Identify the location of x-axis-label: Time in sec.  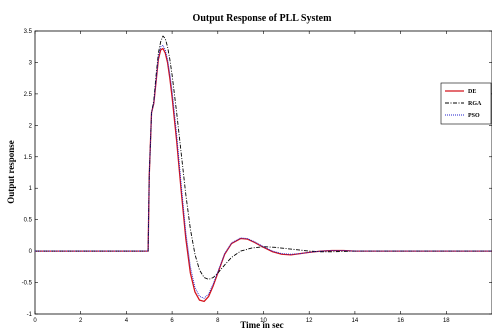
(261, 325).